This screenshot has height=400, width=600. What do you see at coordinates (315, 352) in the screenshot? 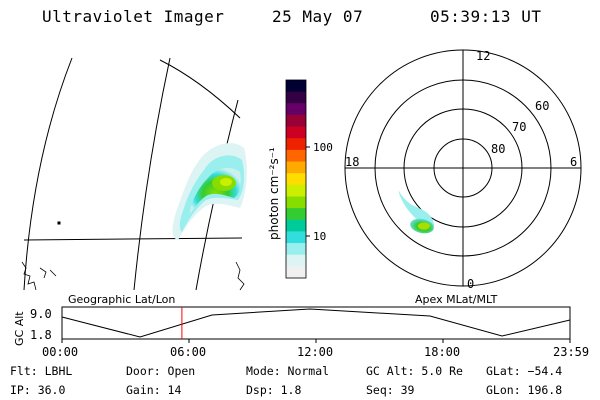
I see `orbit-xtick-2: 12:00` at bounding box center [315, 352].